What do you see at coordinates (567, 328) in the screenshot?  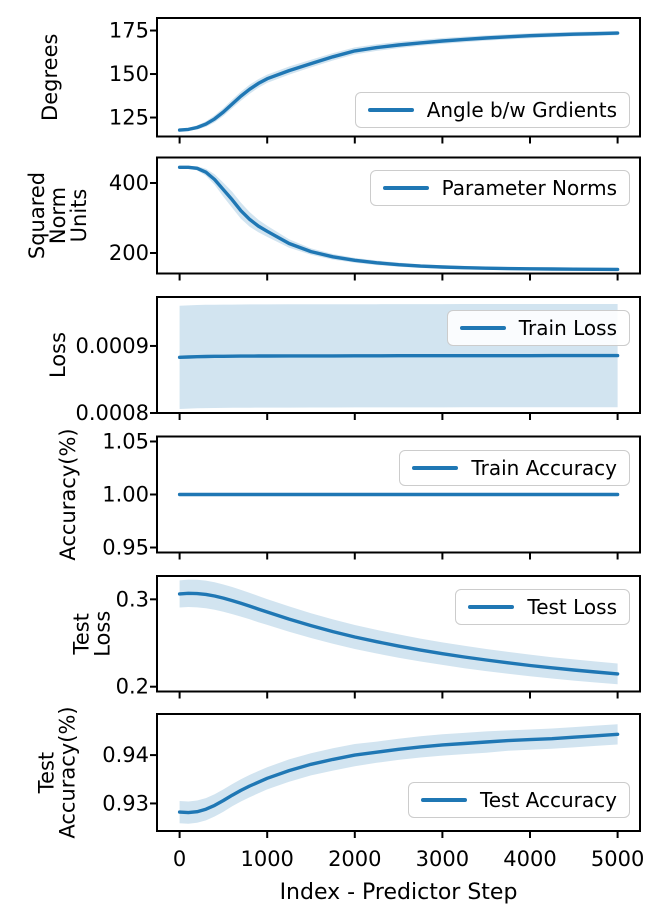 I see `legend-label: Train Loss` at bounding box center [567, 328].